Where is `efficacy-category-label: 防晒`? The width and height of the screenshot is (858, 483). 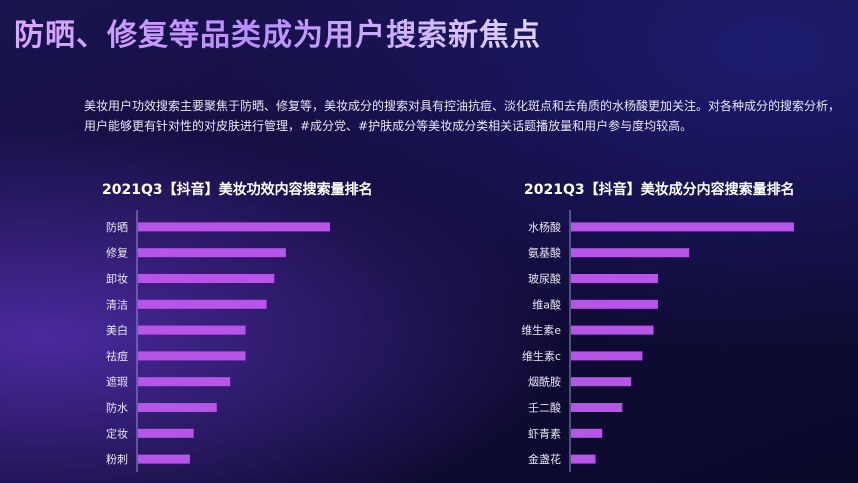
efficacy-category-label: 防晒 is located at coordinates (117, 227).